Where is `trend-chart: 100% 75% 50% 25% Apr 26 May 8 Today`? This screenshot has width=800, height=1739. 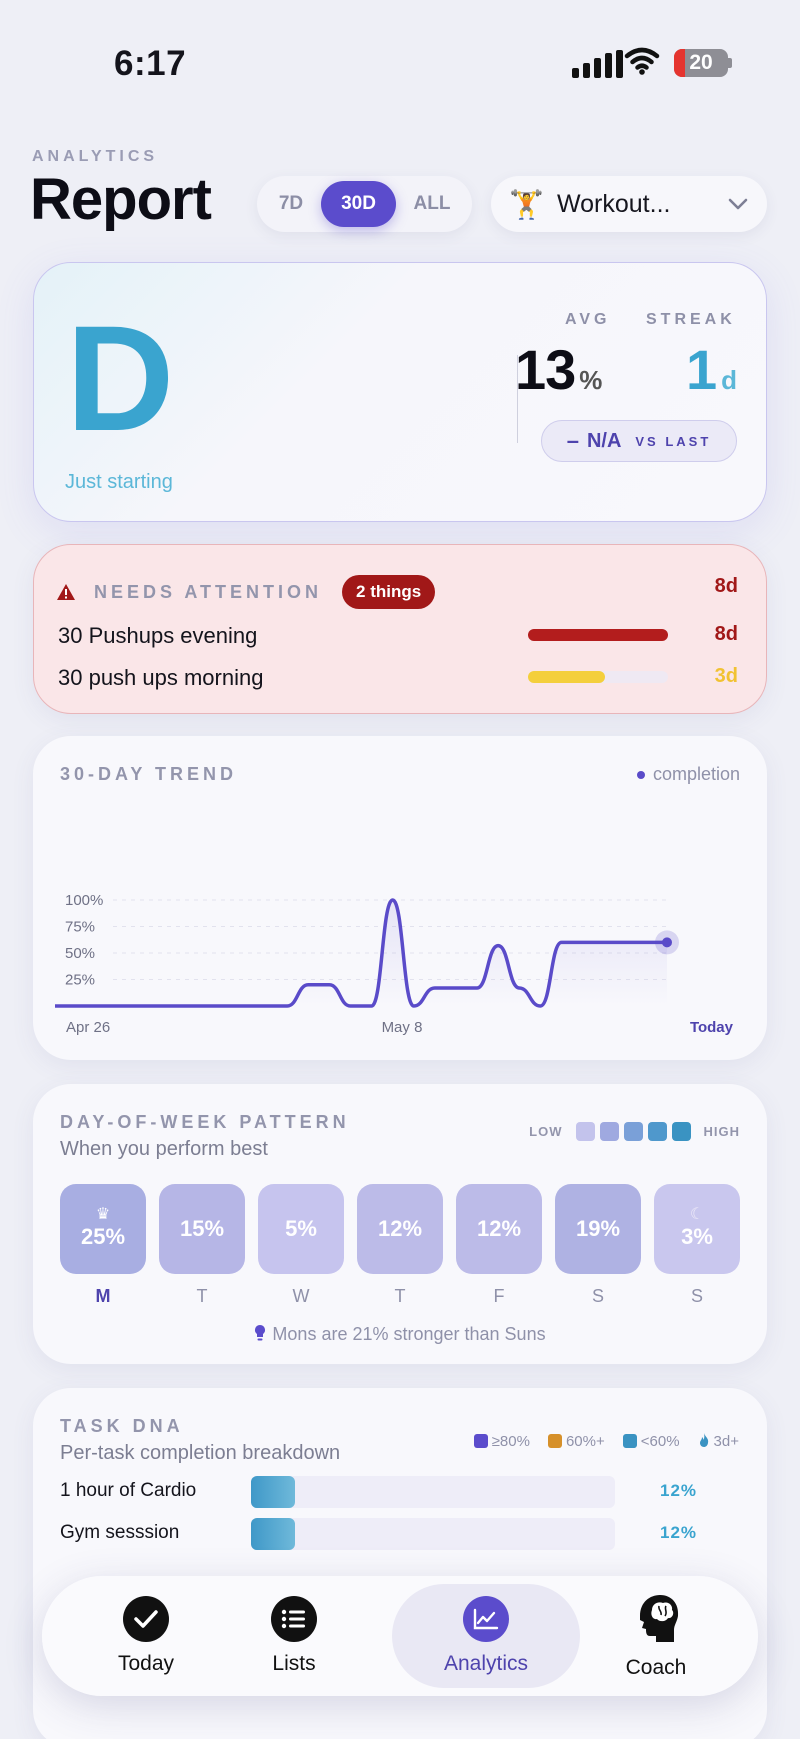
trend-chart: 100% 75% 50% 25% Apr 26 May 8 Today is located at coordinates (394, 964).